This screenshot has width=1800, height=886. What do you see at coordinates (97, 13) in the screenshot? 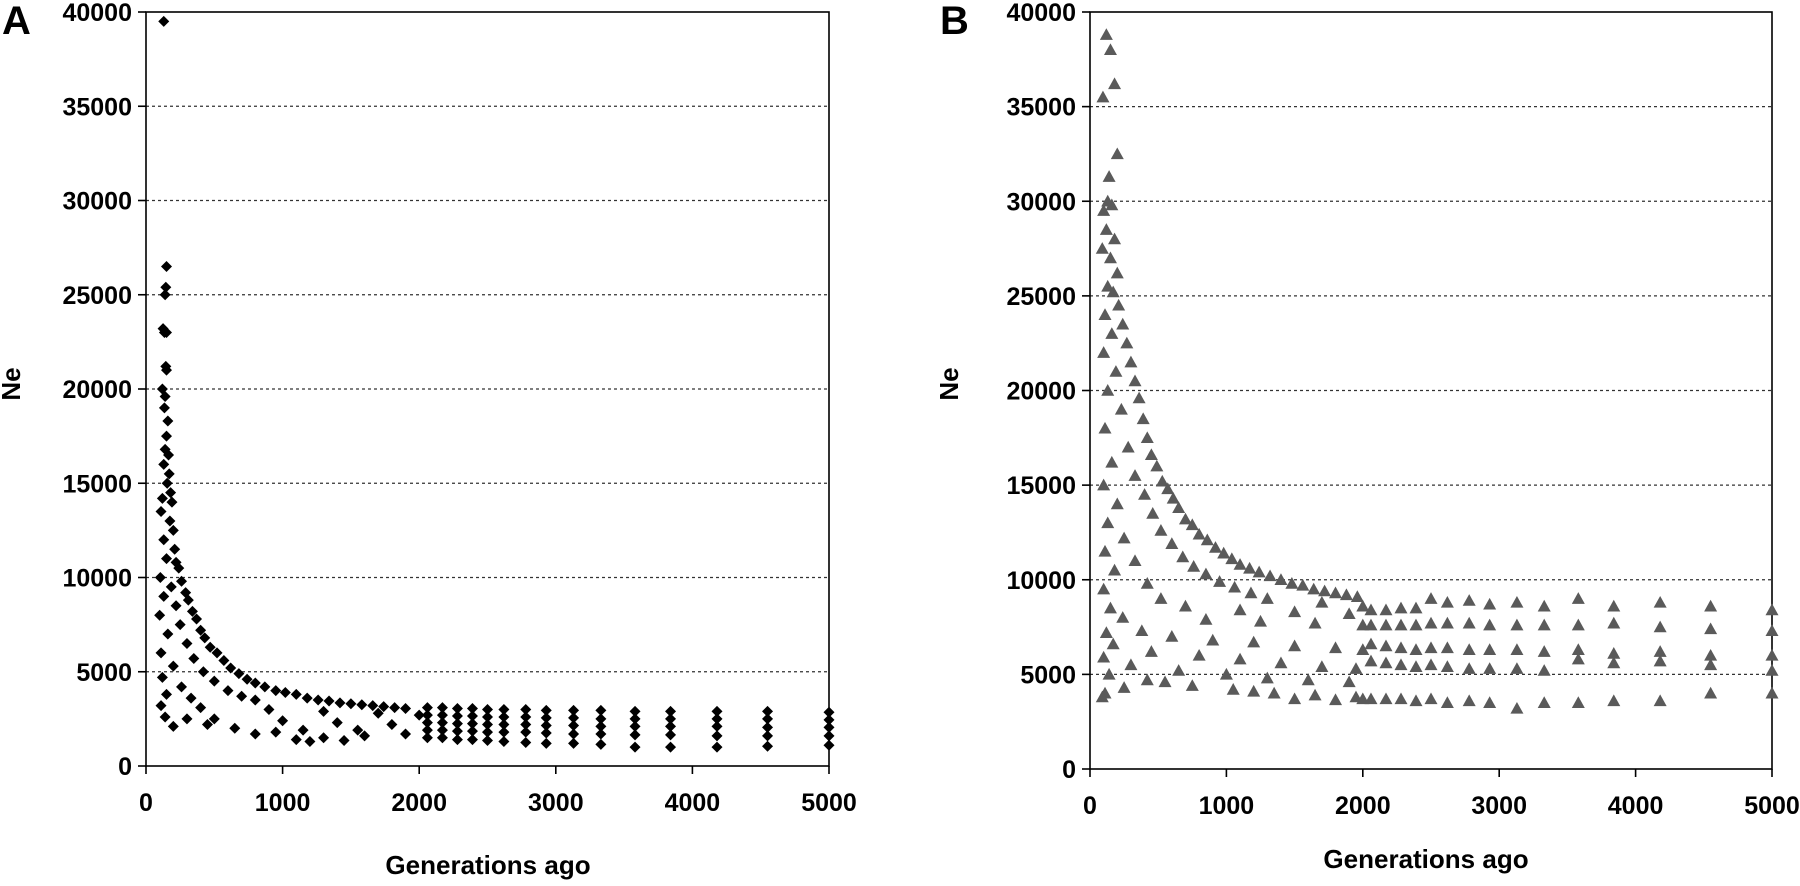
I see `panel-a-y-tick-label: 40000` at bounding box center [97, 13].